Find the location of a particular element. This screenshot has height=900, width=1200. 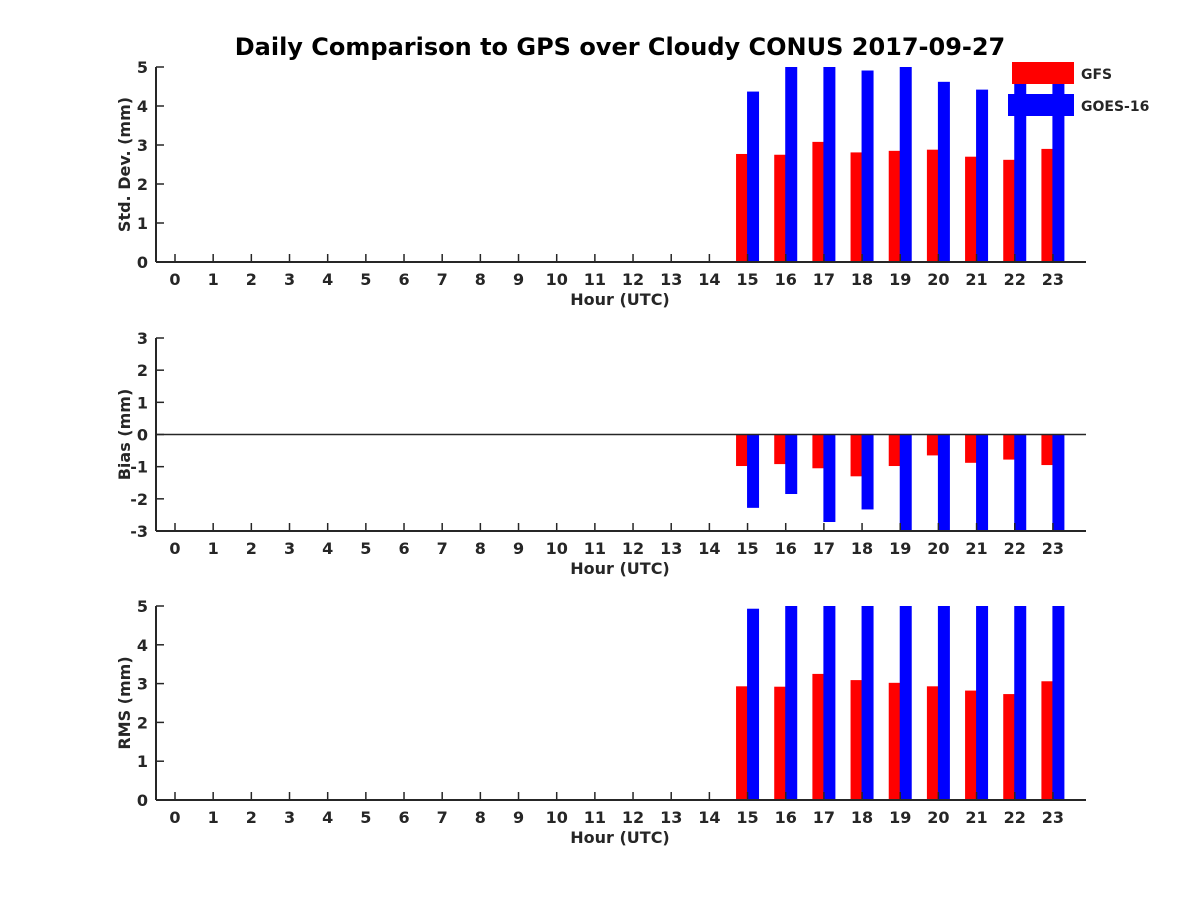

y-tick-label: -2 is located at coordinates (139, 499).